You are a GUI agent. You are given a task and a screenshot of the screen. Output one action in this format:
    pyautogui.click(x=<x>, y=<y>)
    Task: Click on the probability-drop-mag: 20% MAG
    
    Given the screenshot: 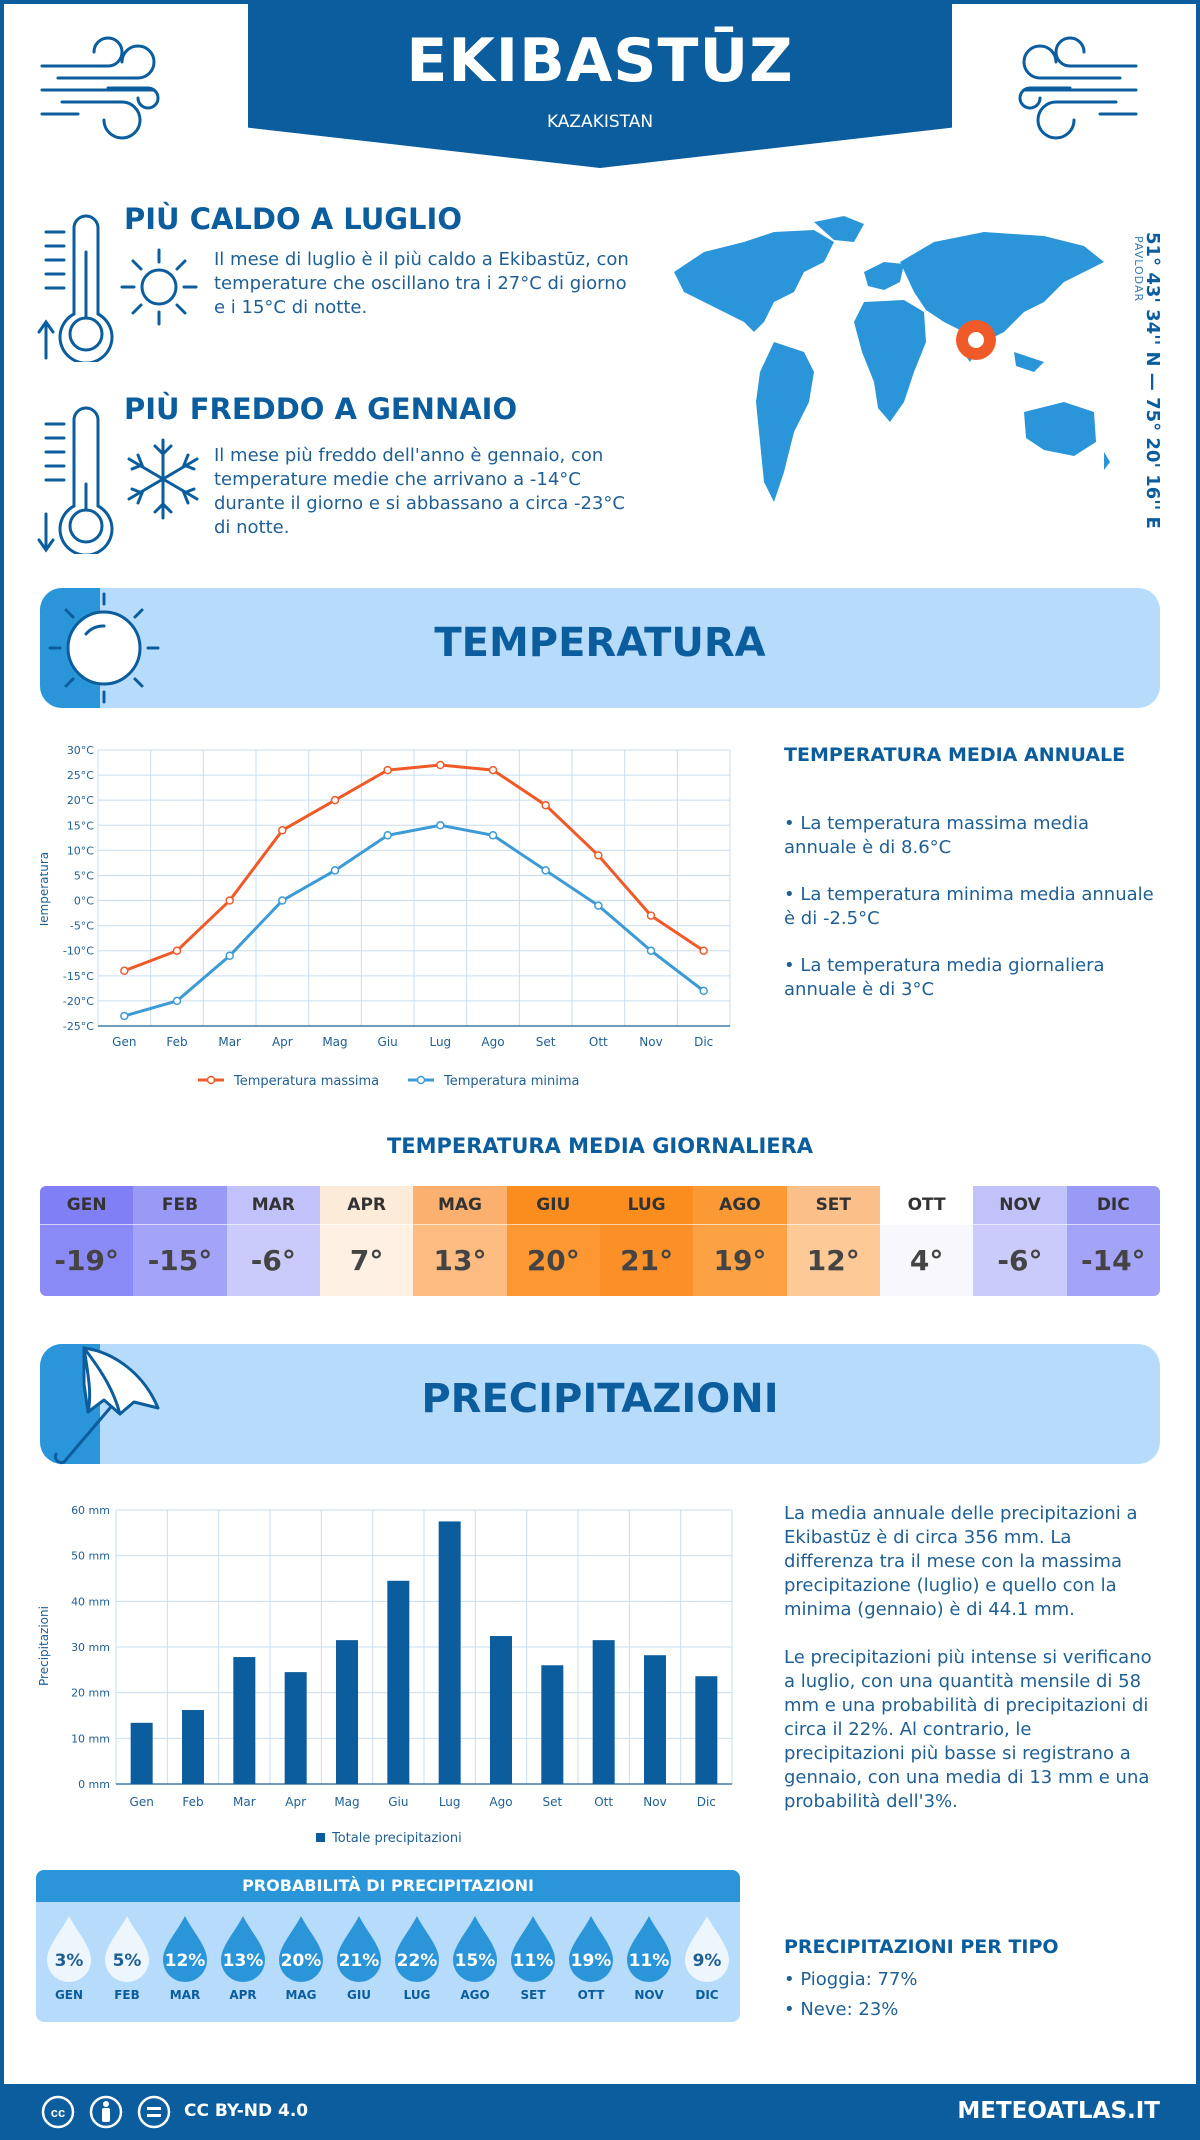 What is the action you would take?
    pyautogui.click(x=301, y=1958)
    